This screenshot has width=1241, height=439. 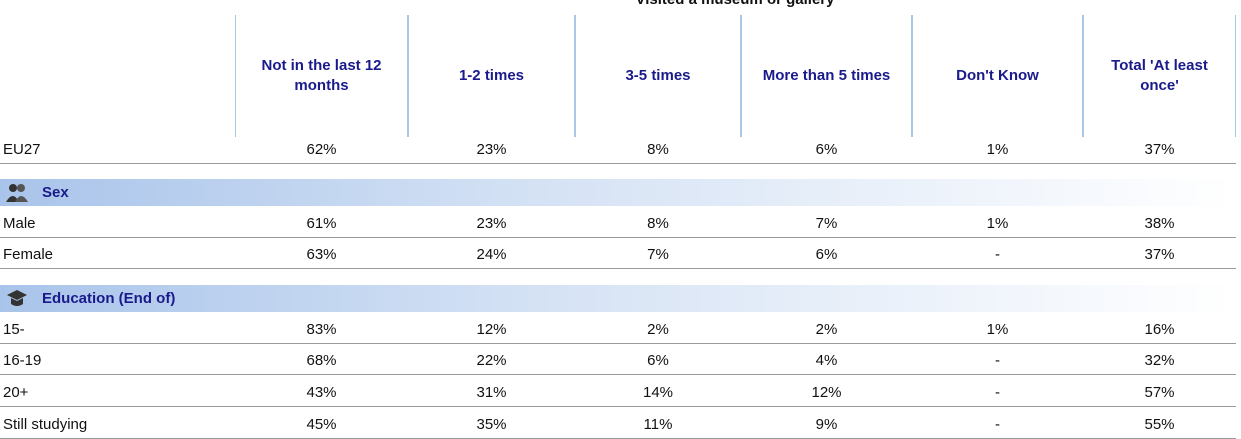 I want to click on row-label: 15-, so click(x=117, y=330).